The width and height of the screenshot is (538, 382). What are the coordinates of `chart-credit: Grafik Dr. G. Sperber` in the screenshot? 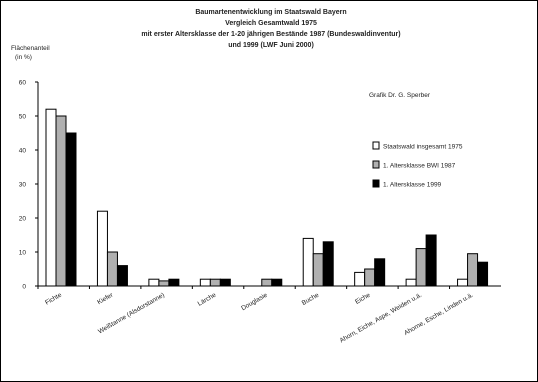 It's located at (400, 95).